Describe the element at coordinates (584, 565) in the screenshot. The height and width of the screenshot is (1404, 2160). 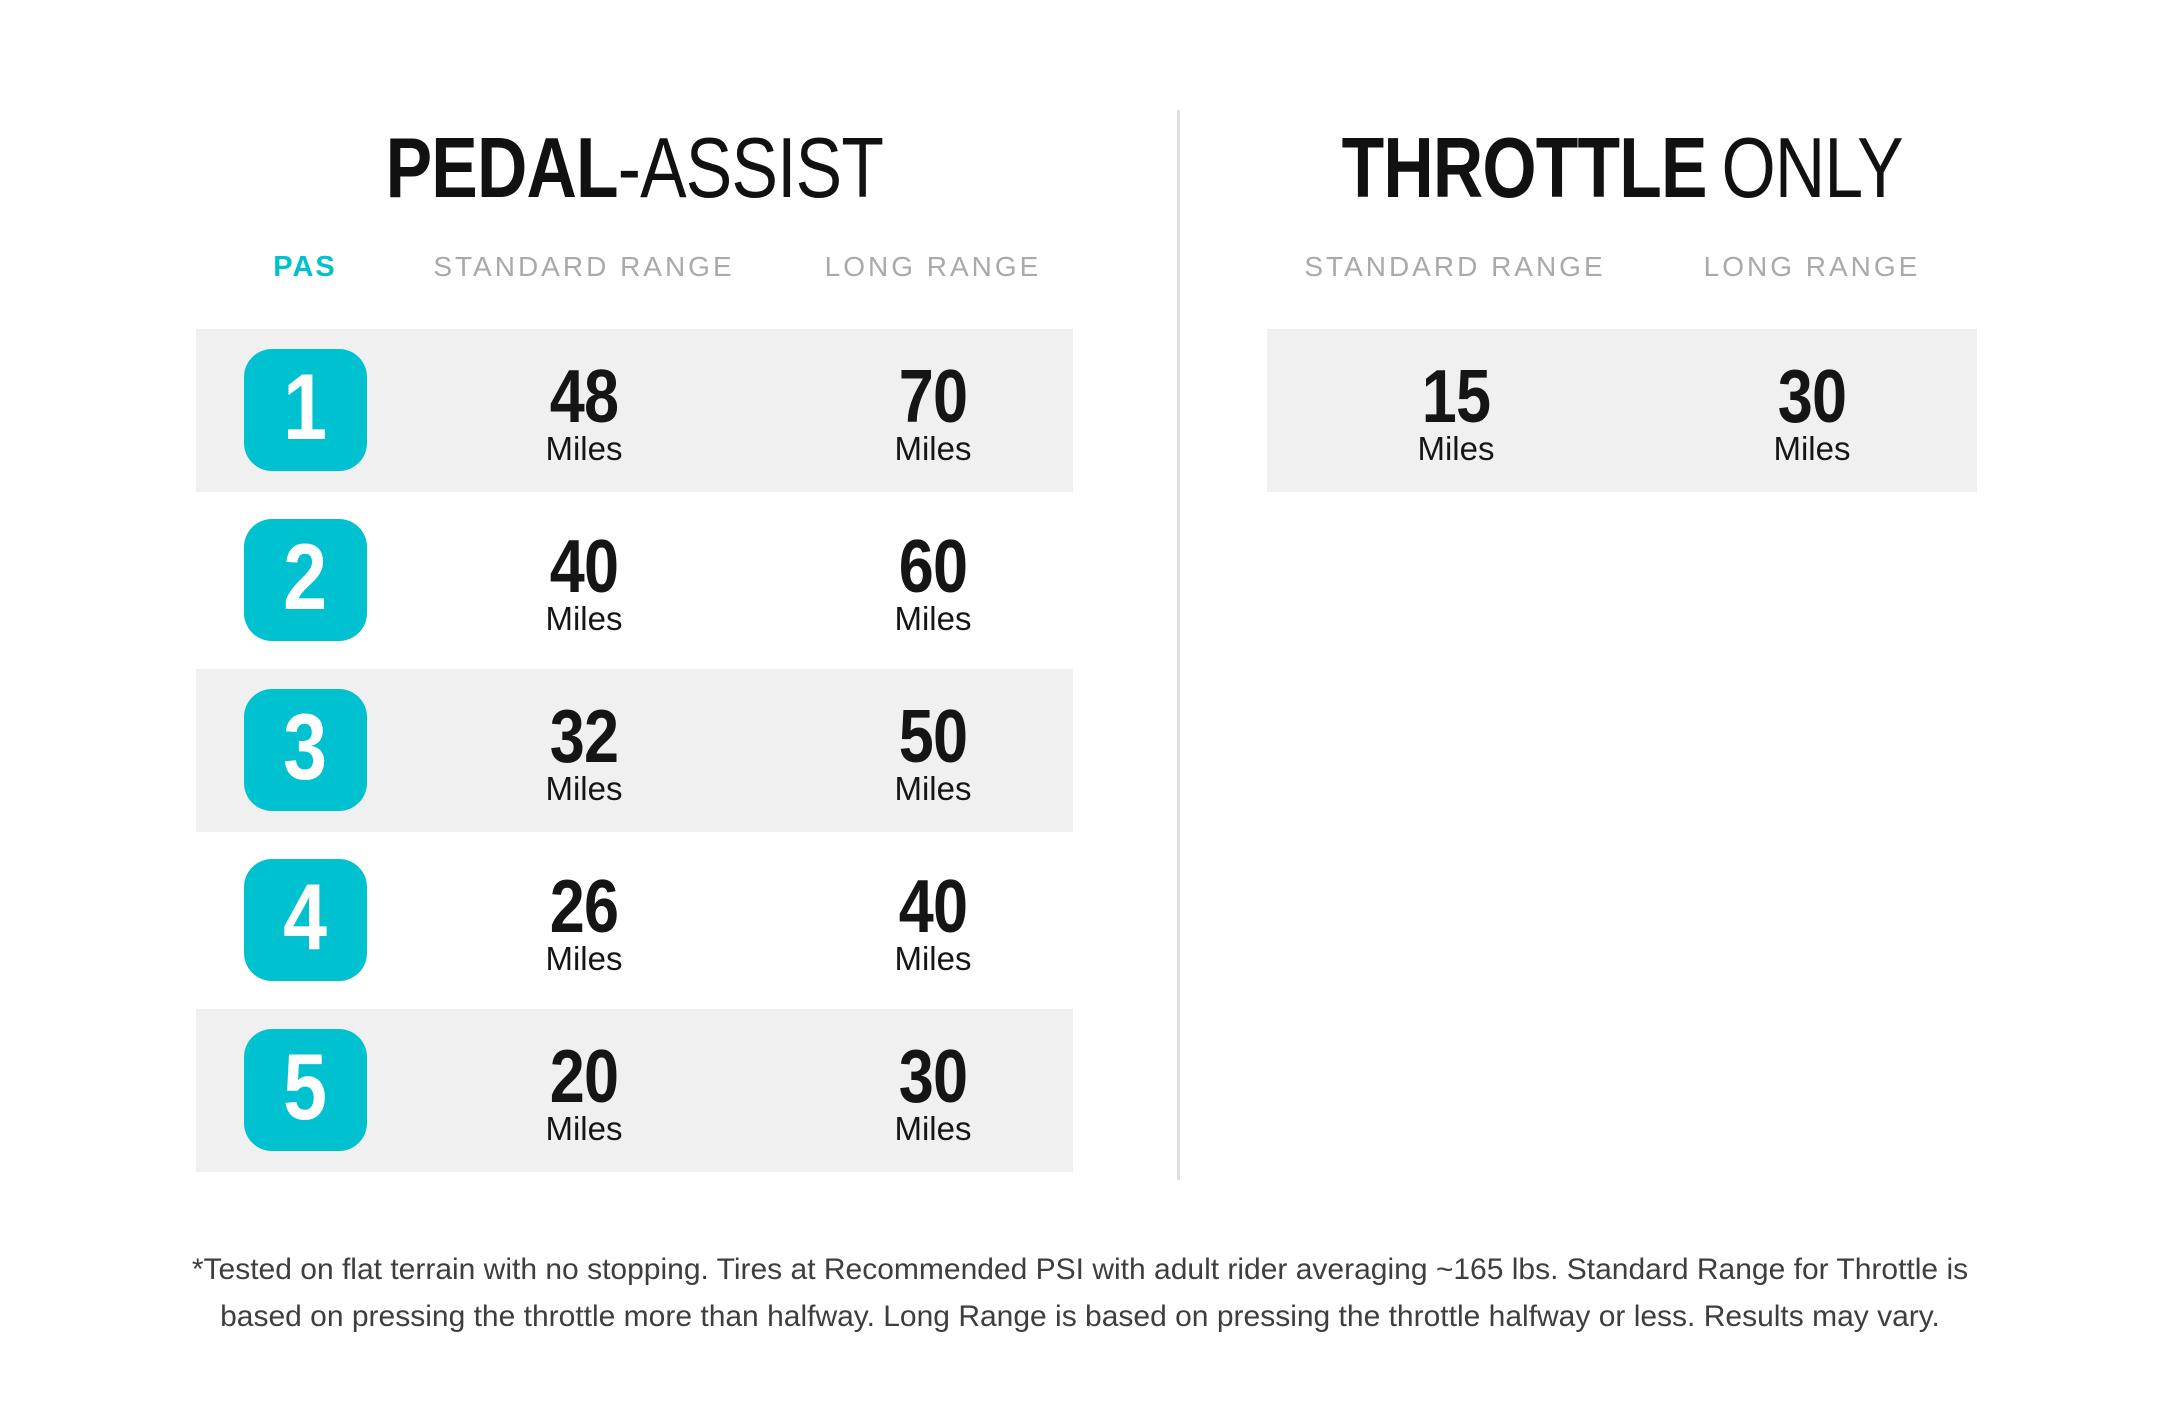
I see `standard-range-value: 40` at that location.